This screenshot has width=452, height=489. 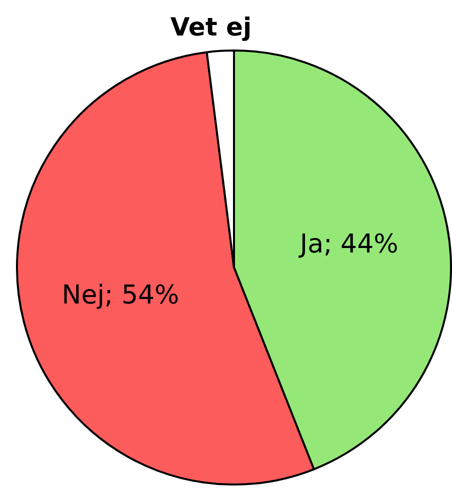 What do you see at coordinates (121, 295) in the screenshot?
I see `slice-label: Nej; 54%` at bounding box center [121, 295].